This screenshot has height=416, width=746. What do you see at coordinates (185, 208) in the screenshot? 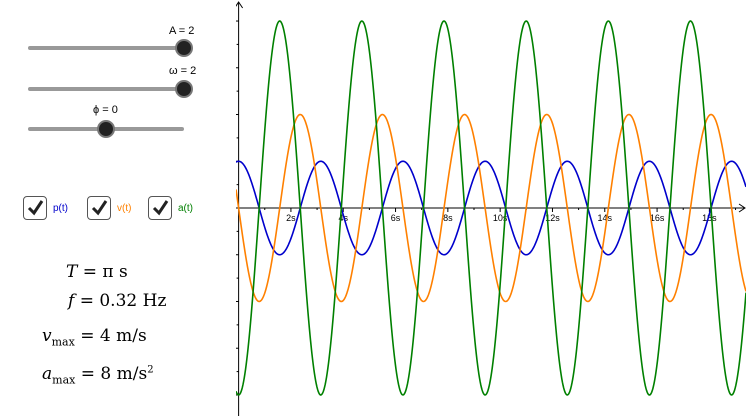
I see `checkbox-acceleration-label: a(t)` at bounding box center [185, 208].